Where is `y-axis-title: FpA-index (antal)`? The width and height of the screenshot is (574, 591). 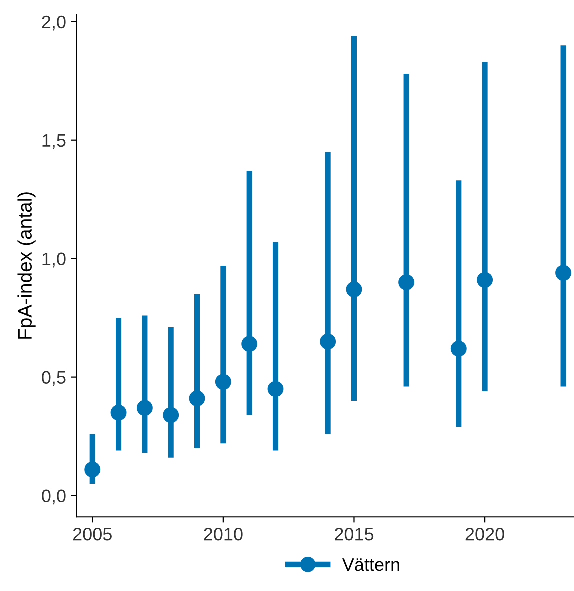
y-axis-title: FpA-index (antal) is located at coordinates (27, 265).